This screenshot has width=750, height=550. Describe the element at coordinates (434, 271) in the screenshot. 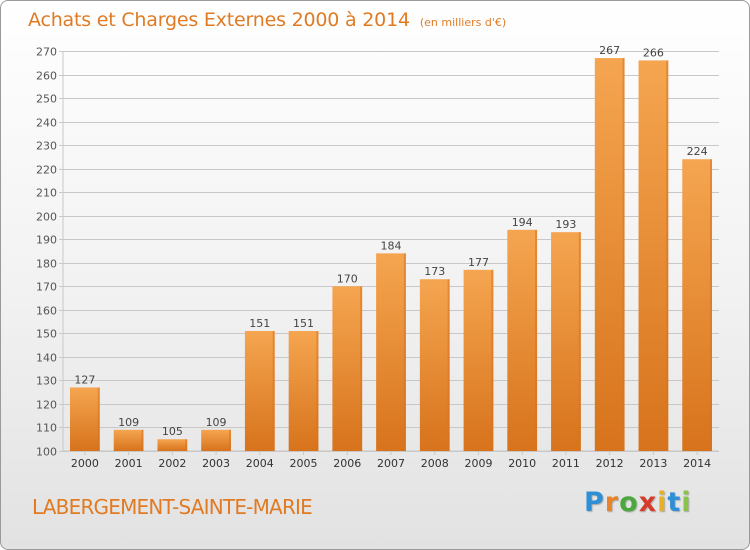

I see `data-label: 173` at that location.